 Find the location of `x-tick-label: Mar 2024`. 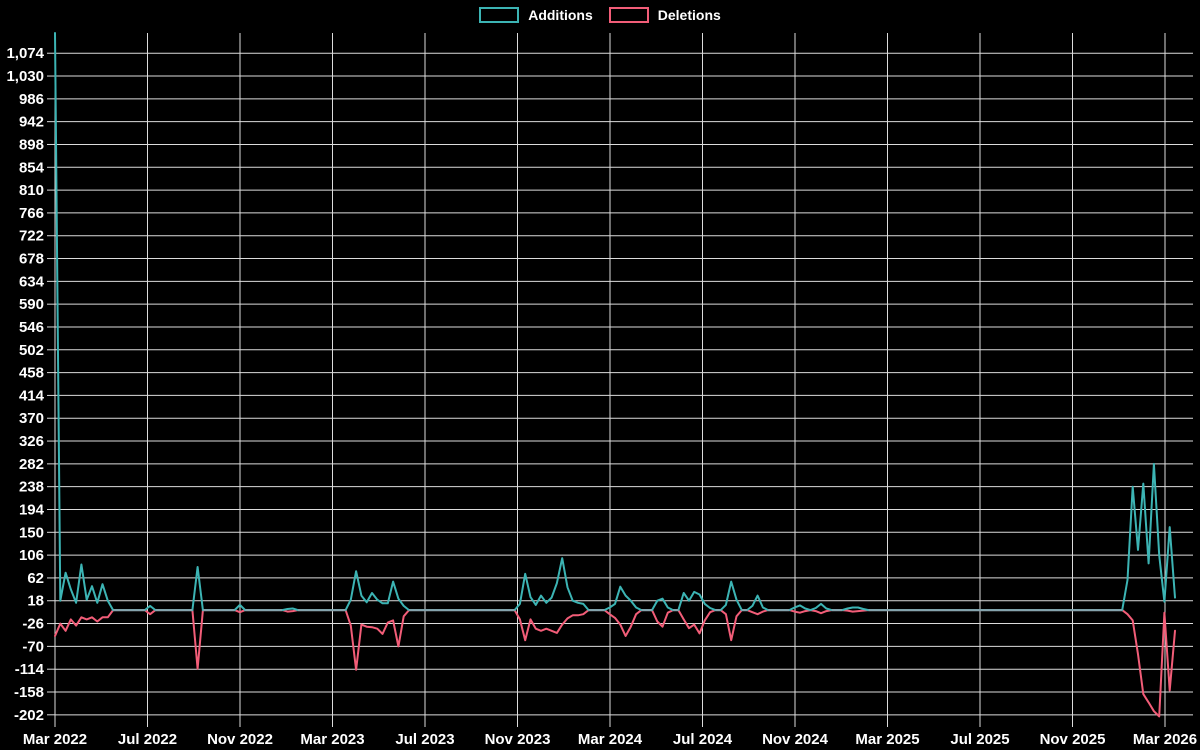

x-tick-label: Mar 2024 is located at coordinates (610, 739).